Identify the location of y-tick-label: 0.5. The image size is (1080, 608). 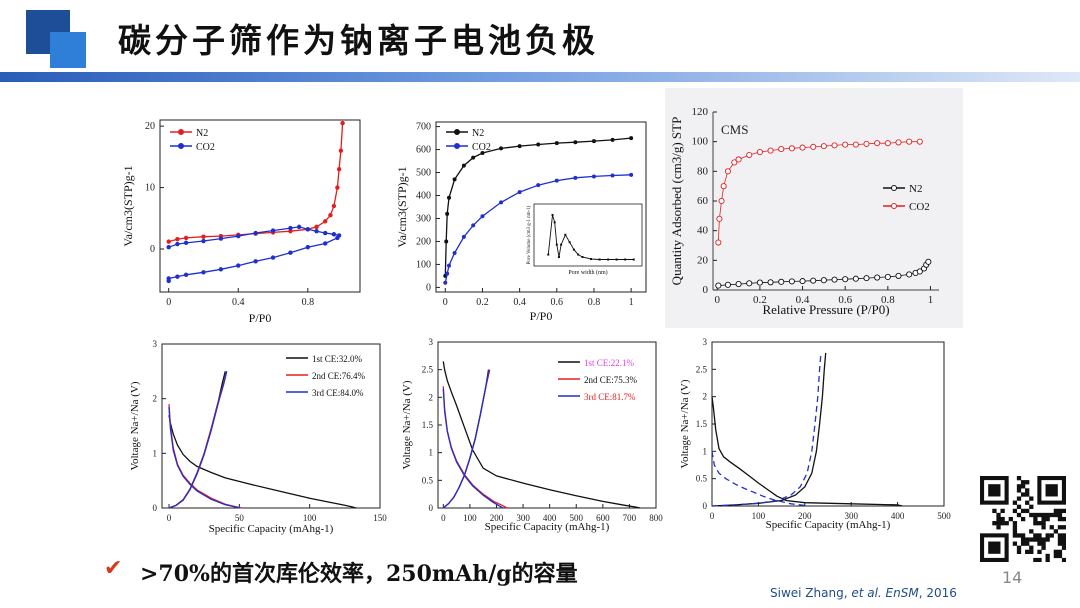
(702, 479).